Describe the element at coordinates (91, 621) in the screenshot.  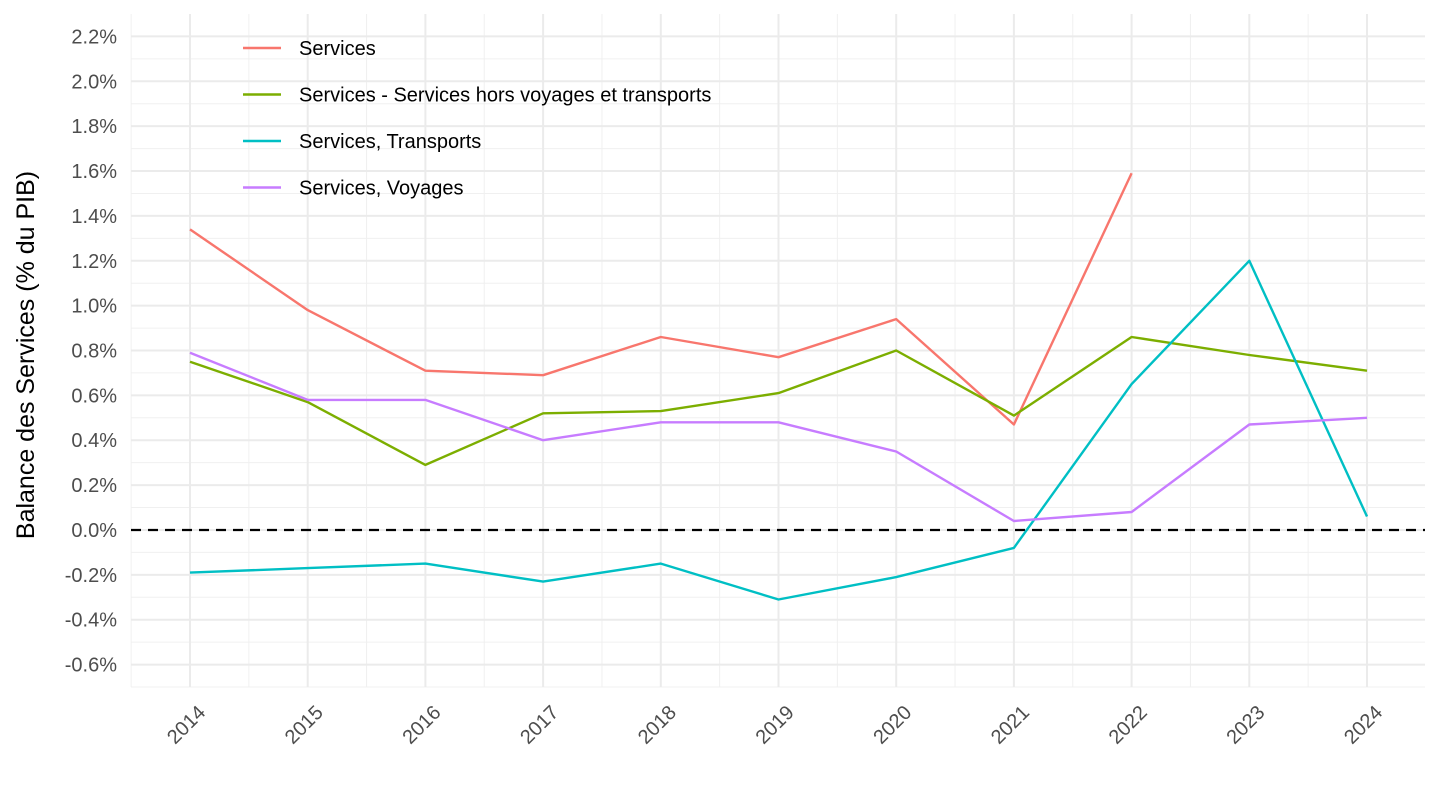
I see `y-tick-label: -0.4%` at that location.